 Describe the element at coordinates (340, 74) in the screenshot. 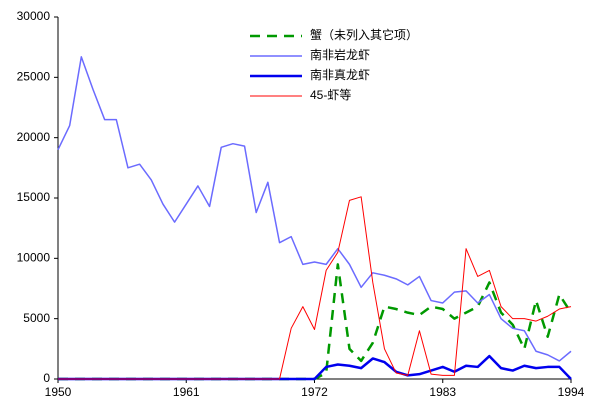

I see `legend-label: 南非真龙虾` at that location.